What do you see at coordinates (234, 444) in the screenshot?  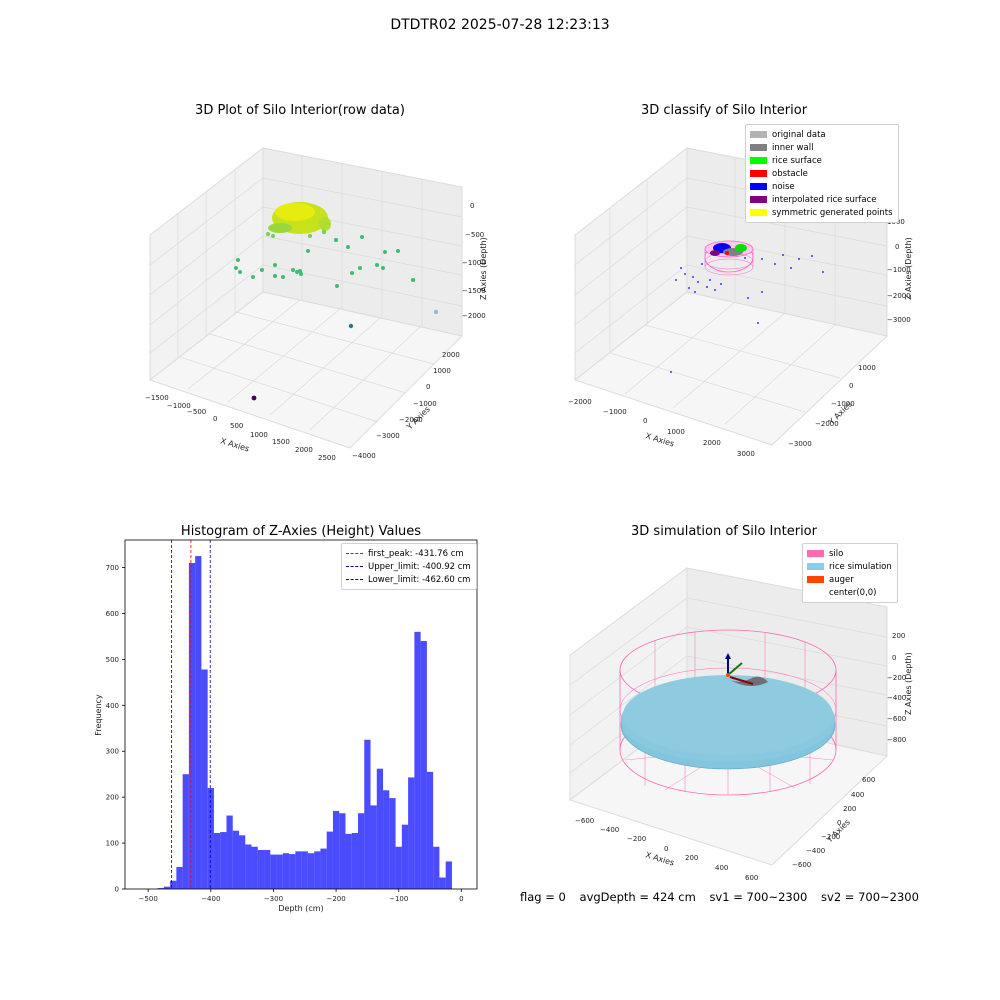 I see `raw-x-label: X Axies` at bounding box center [234, 444].